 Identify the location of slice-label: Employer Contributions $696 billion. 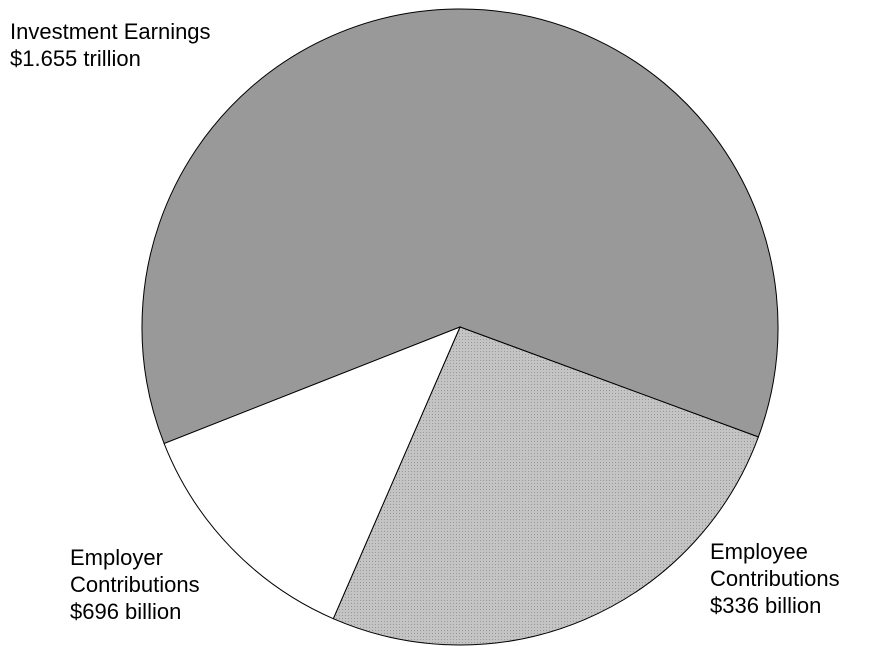
(160, 584).